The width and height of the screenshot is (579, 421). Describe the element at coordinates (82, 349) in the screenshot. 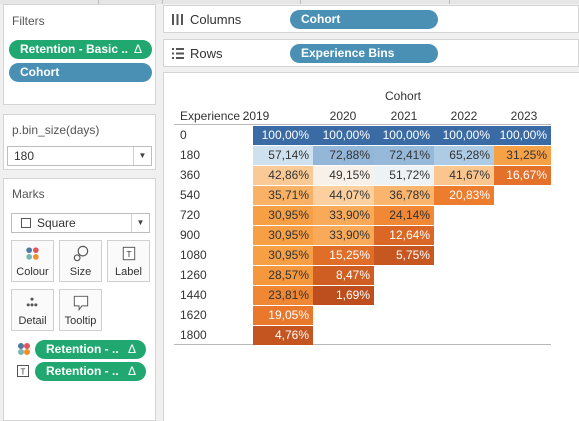

I see `colour-field-label: Retention - ..` at that location.